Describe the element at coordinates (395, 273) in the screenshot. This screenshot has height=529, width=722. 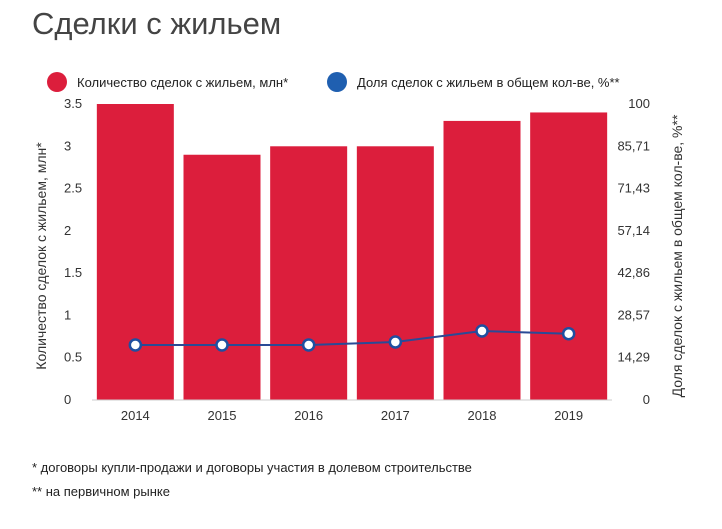
I see `bar-2017` at that location.